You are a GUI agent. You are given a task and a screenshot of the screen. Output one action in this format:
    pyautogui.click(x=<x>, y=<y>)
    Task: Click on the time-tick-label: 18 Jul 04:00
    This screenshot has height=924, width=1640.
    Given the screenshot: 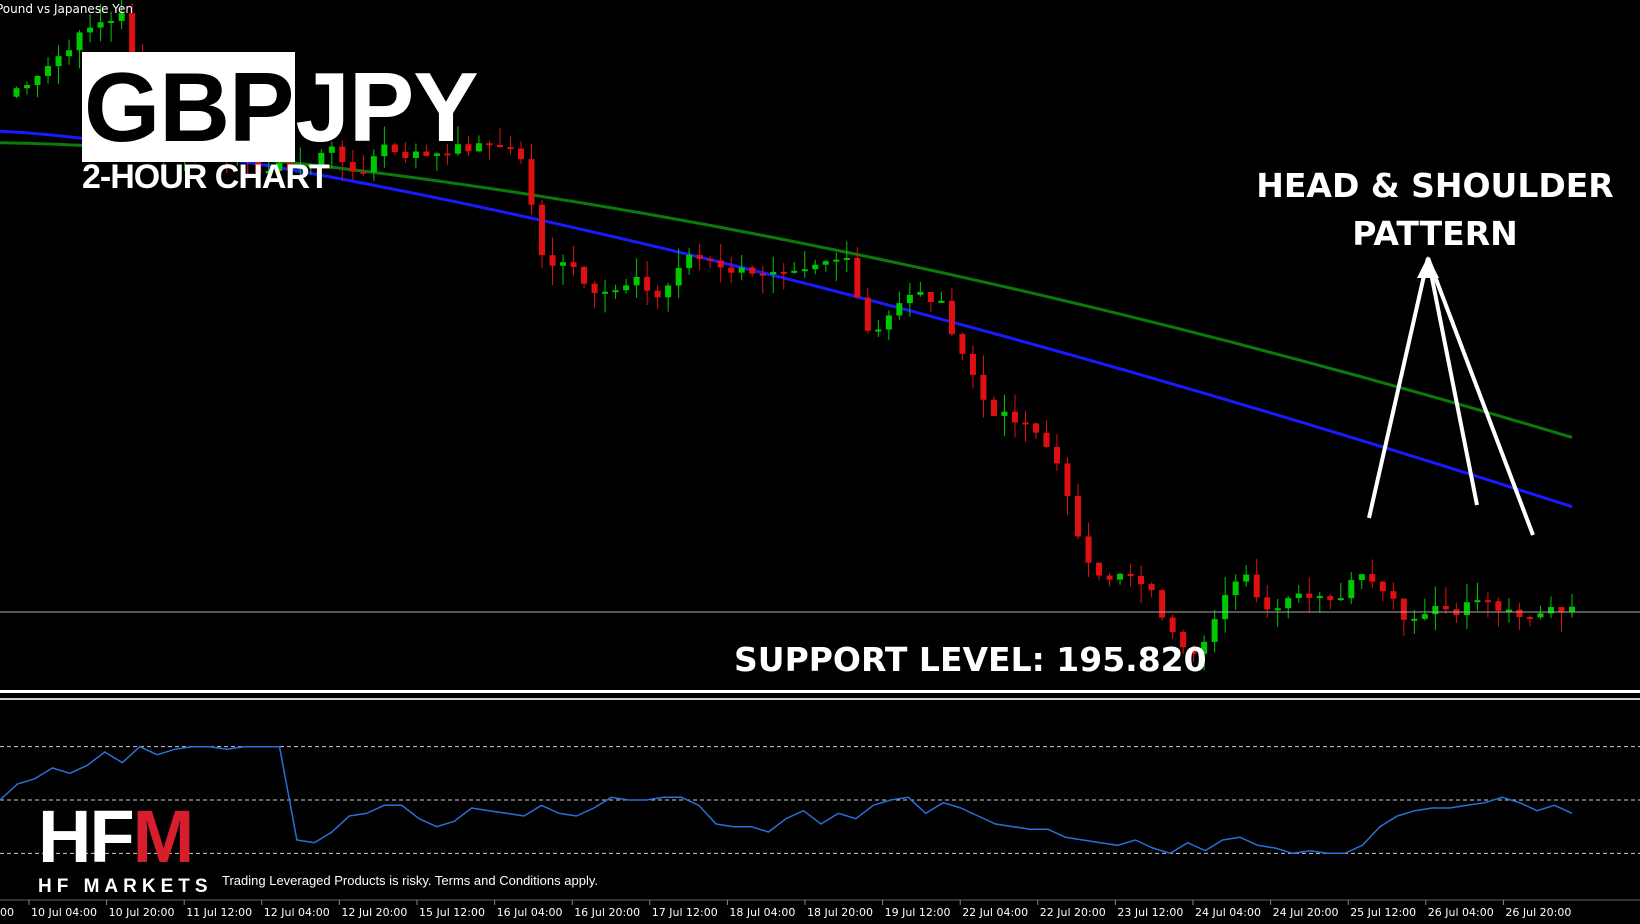 What is the action you would take?
    pyautogui.click(x=762, y=912)
    